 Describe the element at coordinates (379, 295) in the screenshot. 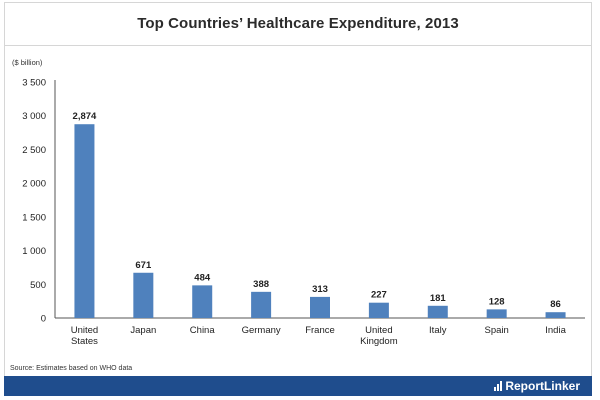

I see `data-label: 227` at that location.